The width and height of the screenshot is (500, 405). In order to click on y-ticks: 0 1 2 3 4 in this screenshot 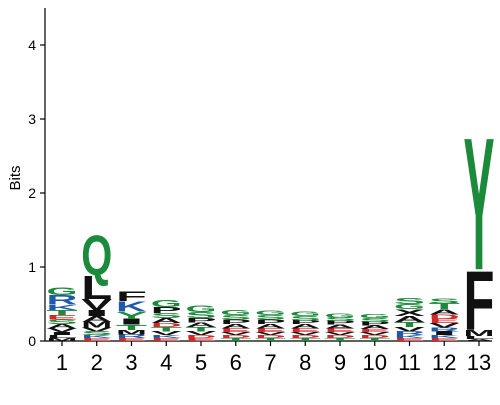, I will do `click(36, 193)`.